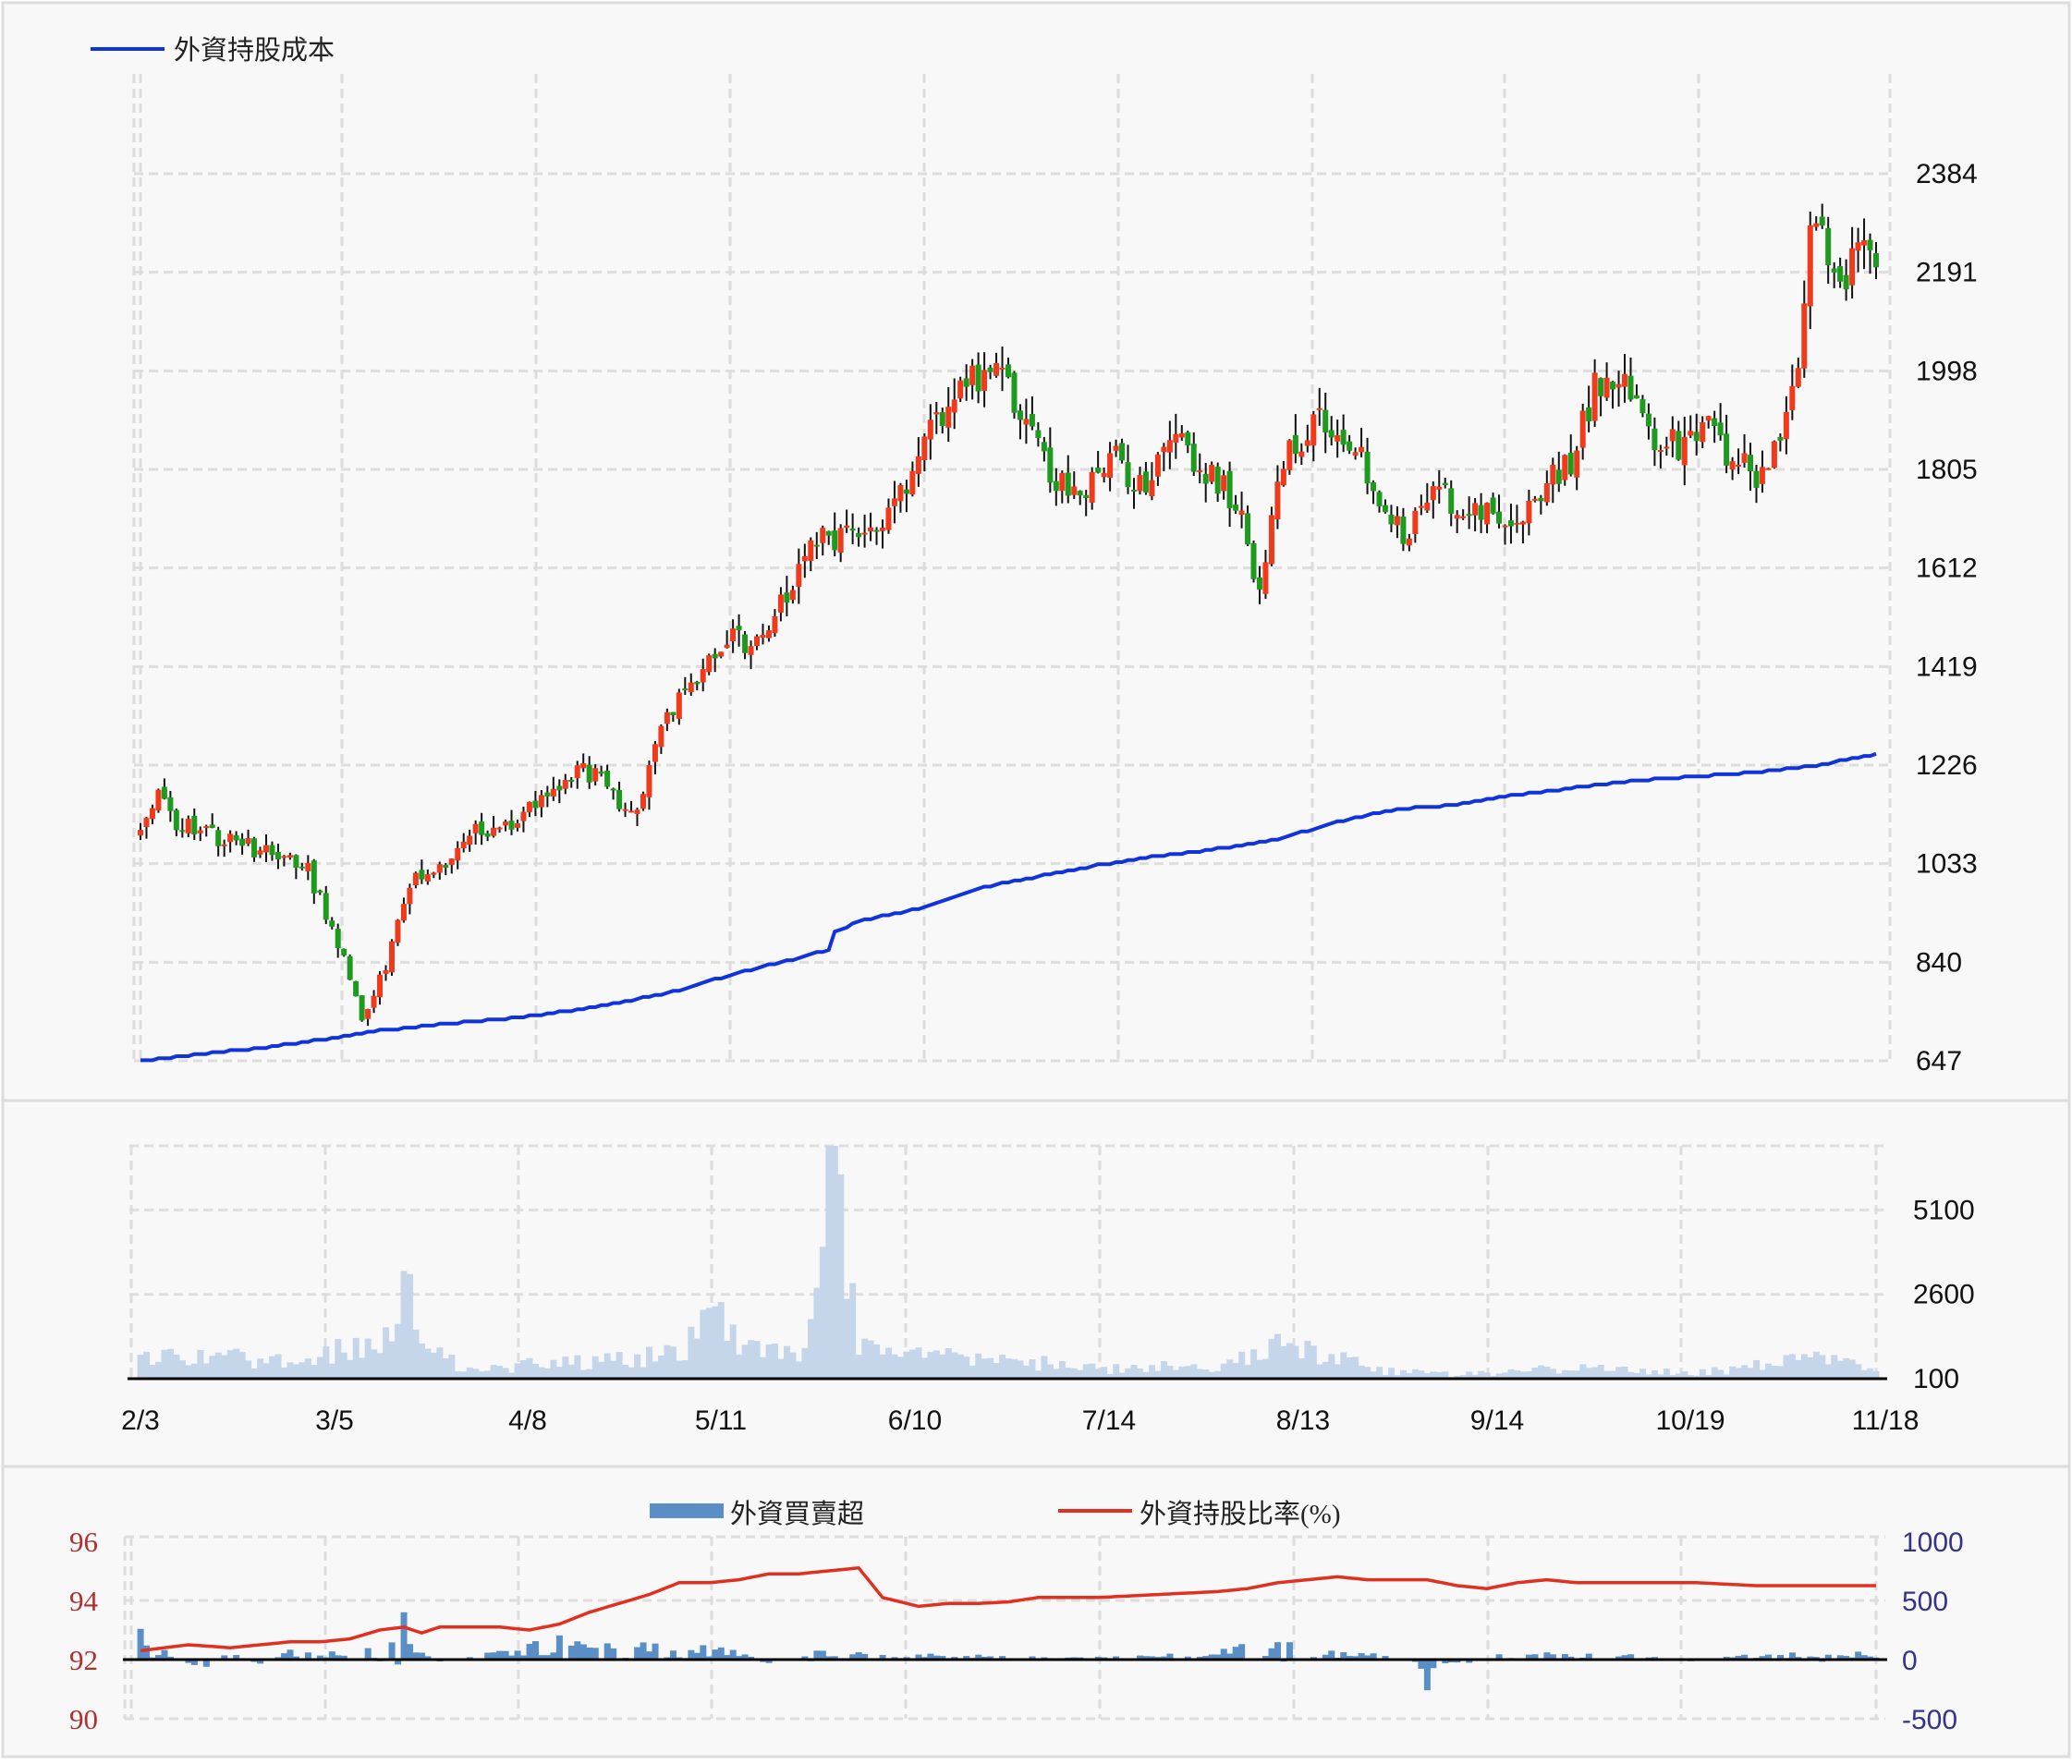 This screenshot has height=1764, width=2072. What do you see at coordinates (721, 1420) in the screenshot?
I see `date-tick: 5/11` at bounding box center [721, 1420].